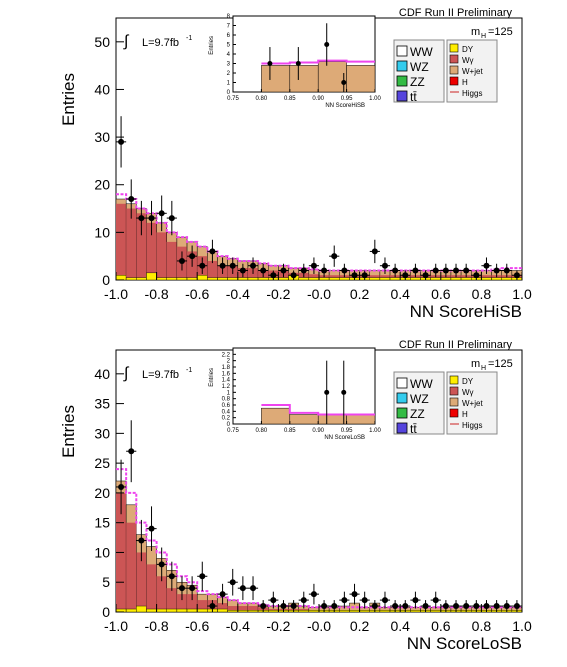  I want to click on x-tick-label: 1.0, so click(522, 626).